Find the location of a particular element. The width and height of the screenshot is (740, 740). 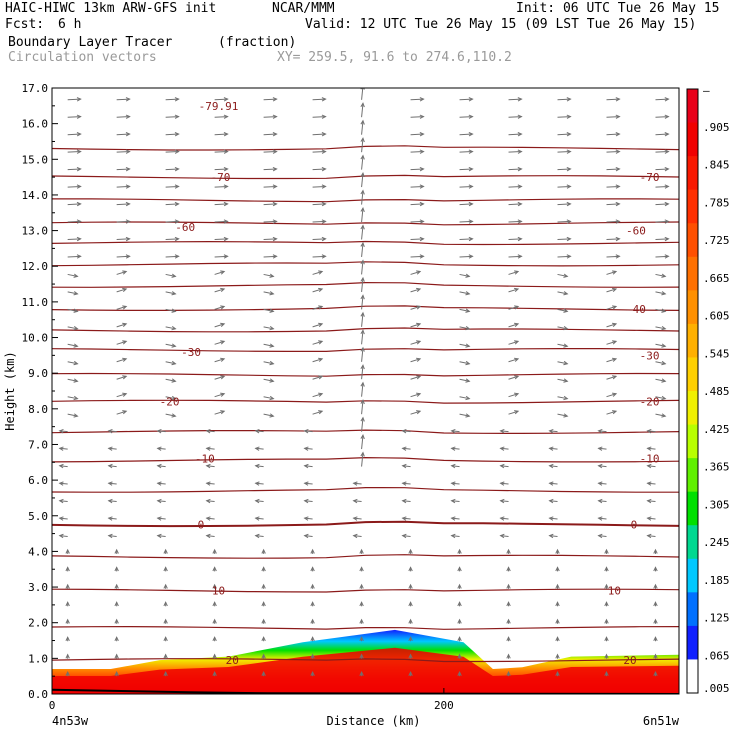

contour-label: -10 is located at coordinates (205, 459).